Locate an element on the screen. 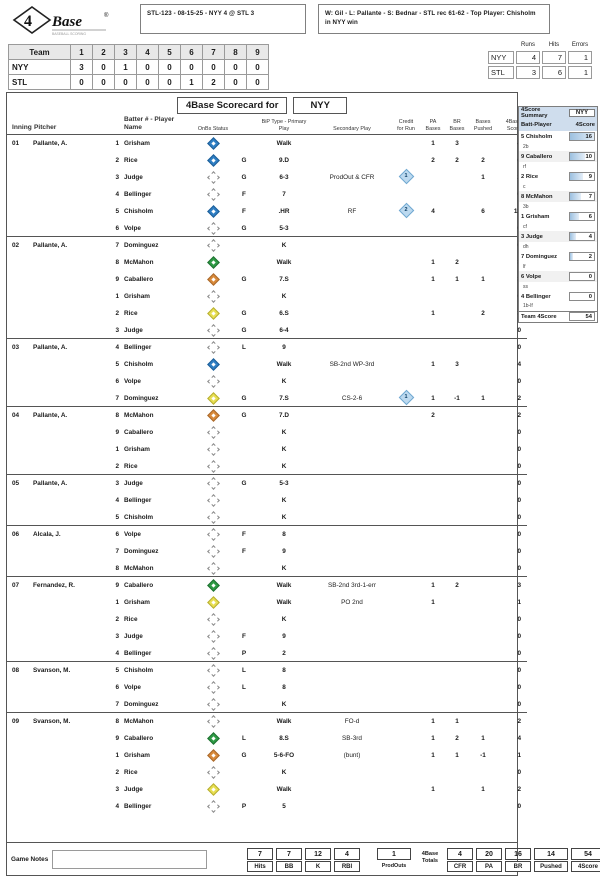  cell-bip-type: F is located at coordinates (244, 534).